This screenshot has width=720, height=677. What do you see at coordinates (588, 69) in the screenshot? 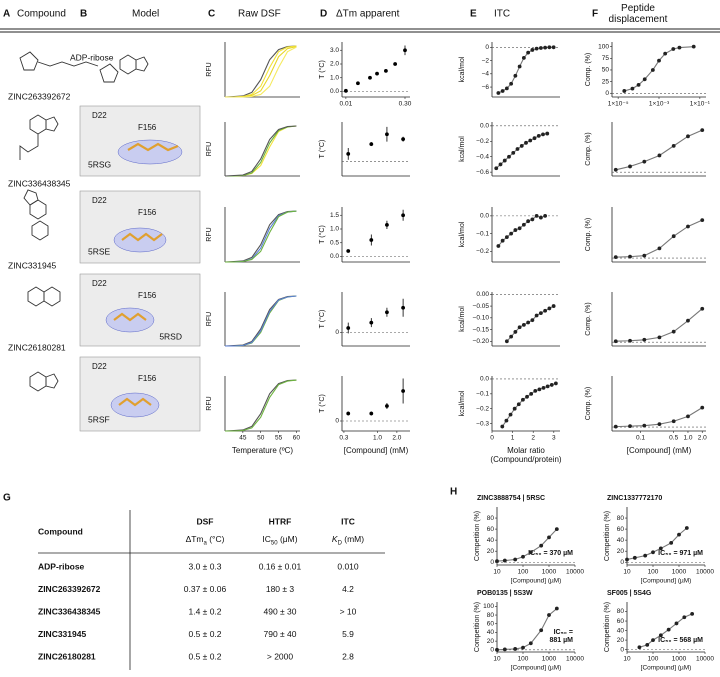
I see `y-axis-label: Comp. (%)` at bounding box center [588, 69].